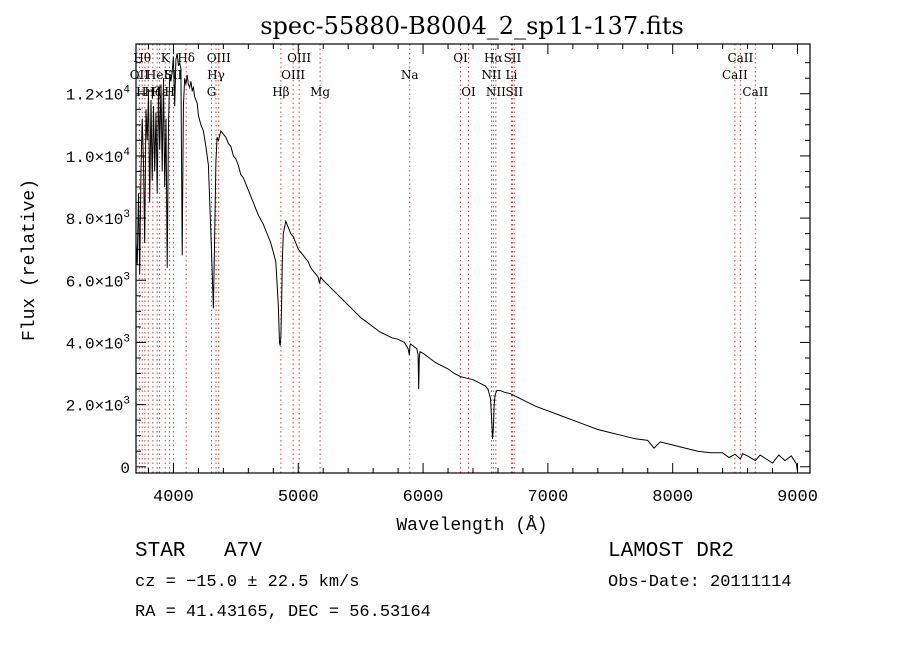 The height and width of the screenshot is (650, 900). Describe the element at coordinates (98, 406) in the screenshot. I see `y-tick-label: 2.0×10³` at that location.